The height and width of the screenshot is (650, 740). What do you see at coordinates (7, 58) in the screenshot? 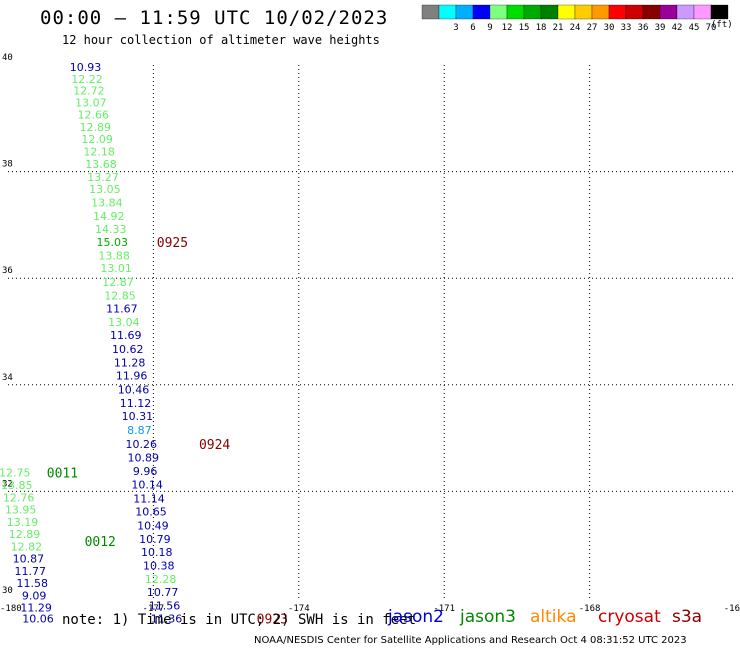
I see `y-tick-label: 40` at bounding box center [7, 58].